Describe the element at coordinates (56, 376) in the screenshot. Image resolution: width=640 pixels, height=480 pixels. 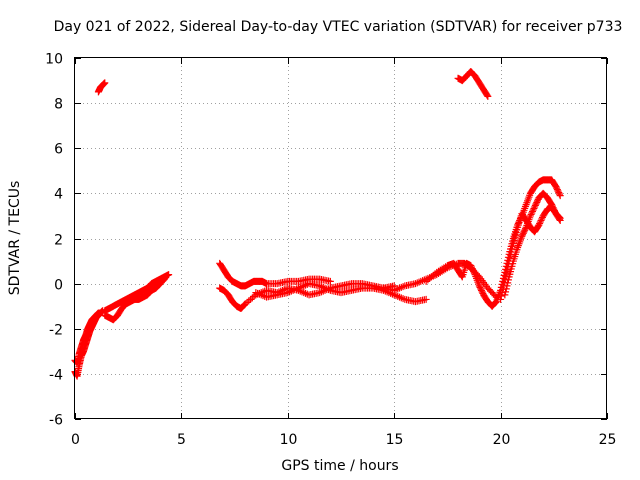
I see `y-tick-label: -4` at that location.